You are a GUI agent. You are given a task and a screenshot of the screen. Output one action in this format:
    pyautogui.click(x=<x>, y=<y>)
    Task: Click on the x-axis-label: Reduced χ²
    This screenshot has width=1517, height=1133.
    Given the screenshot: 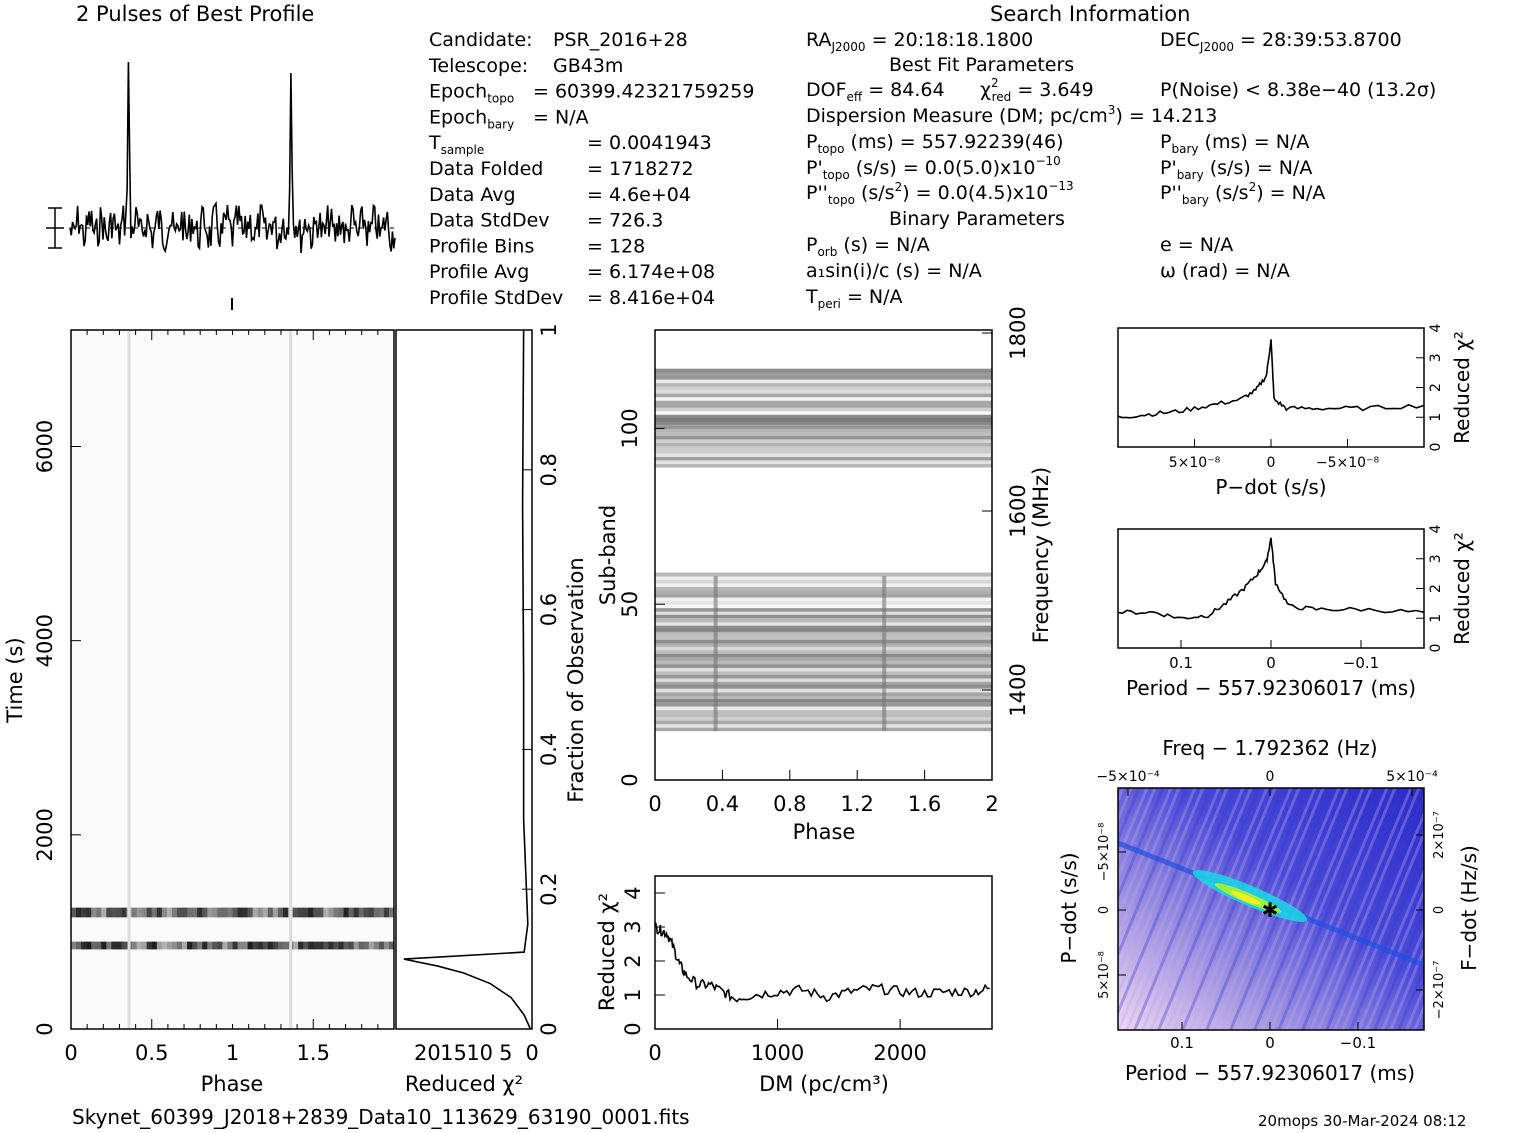 What is the action you would take?
    pyautogui.click(x=464, y=1084)
    